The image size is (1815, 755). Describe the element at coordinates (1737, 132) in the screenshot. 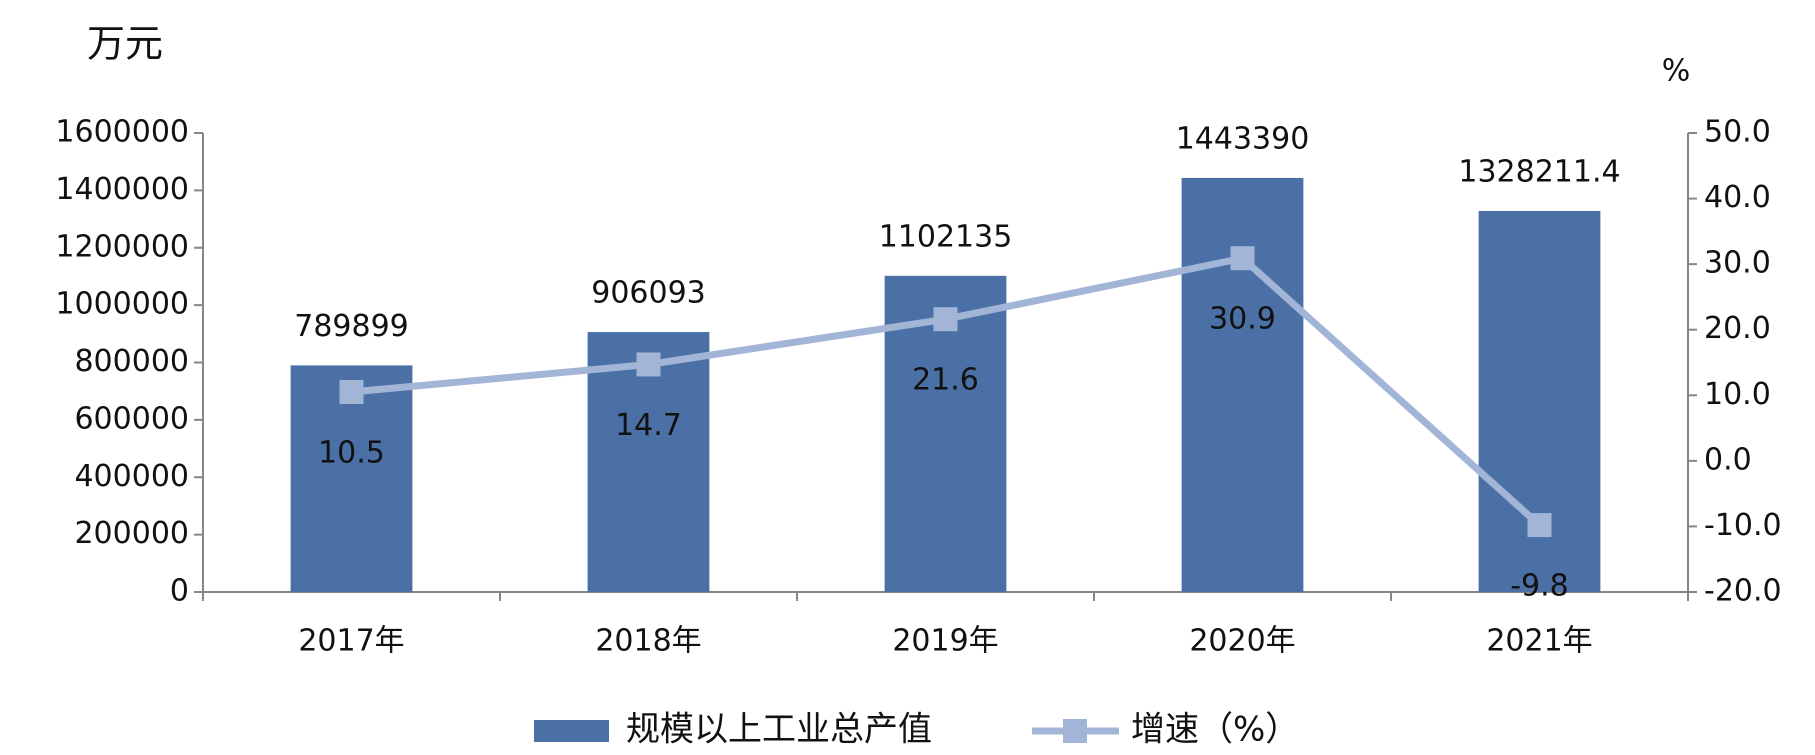

I see `y2-tick-label: 50.0` at that location.